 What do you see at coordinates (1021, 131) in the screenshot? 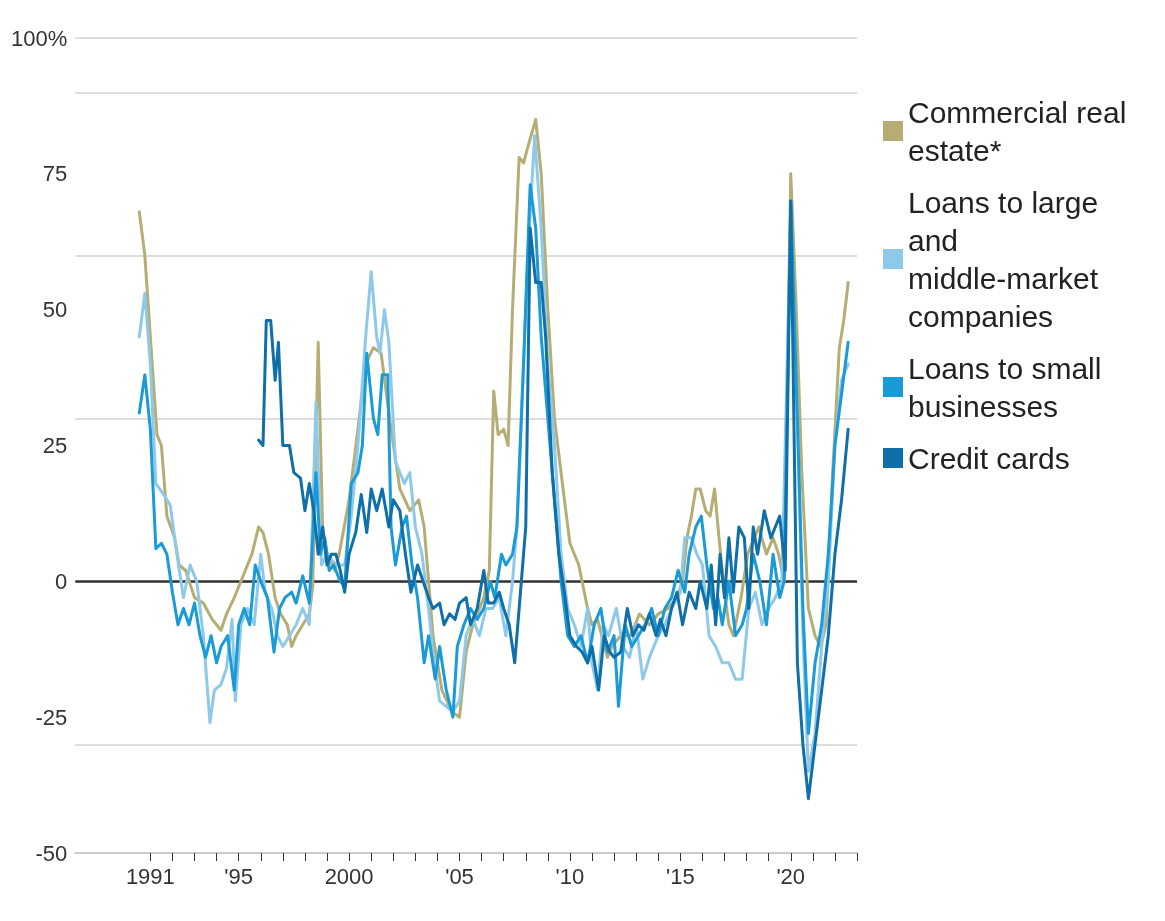
I see `legend-label: Commercial real estate*` at bounding box center [1021, 131].